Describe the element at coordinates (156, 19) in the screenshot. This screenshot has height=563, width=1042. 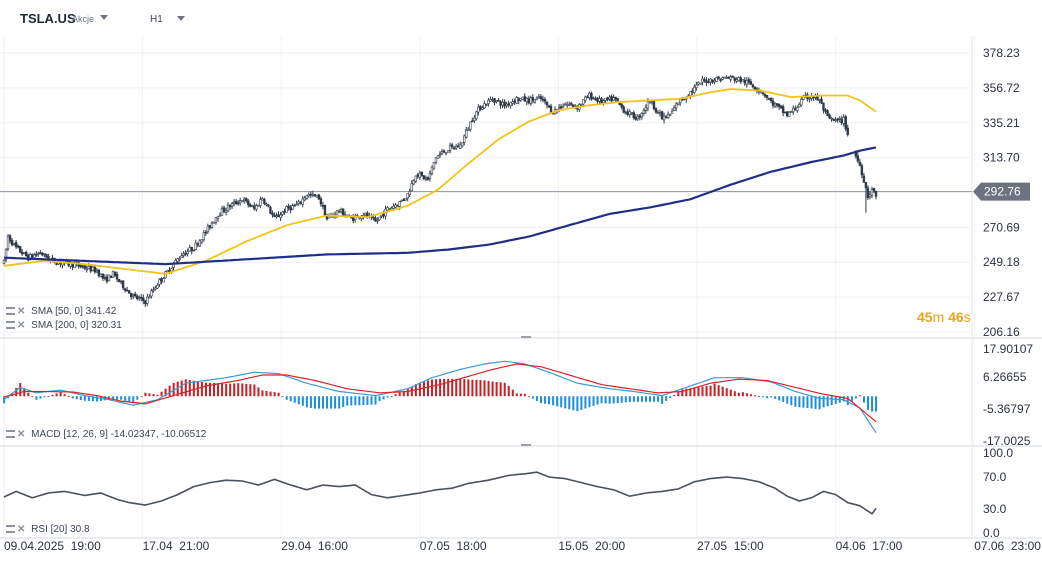
I see `timeframe-selector: H1` at that location.